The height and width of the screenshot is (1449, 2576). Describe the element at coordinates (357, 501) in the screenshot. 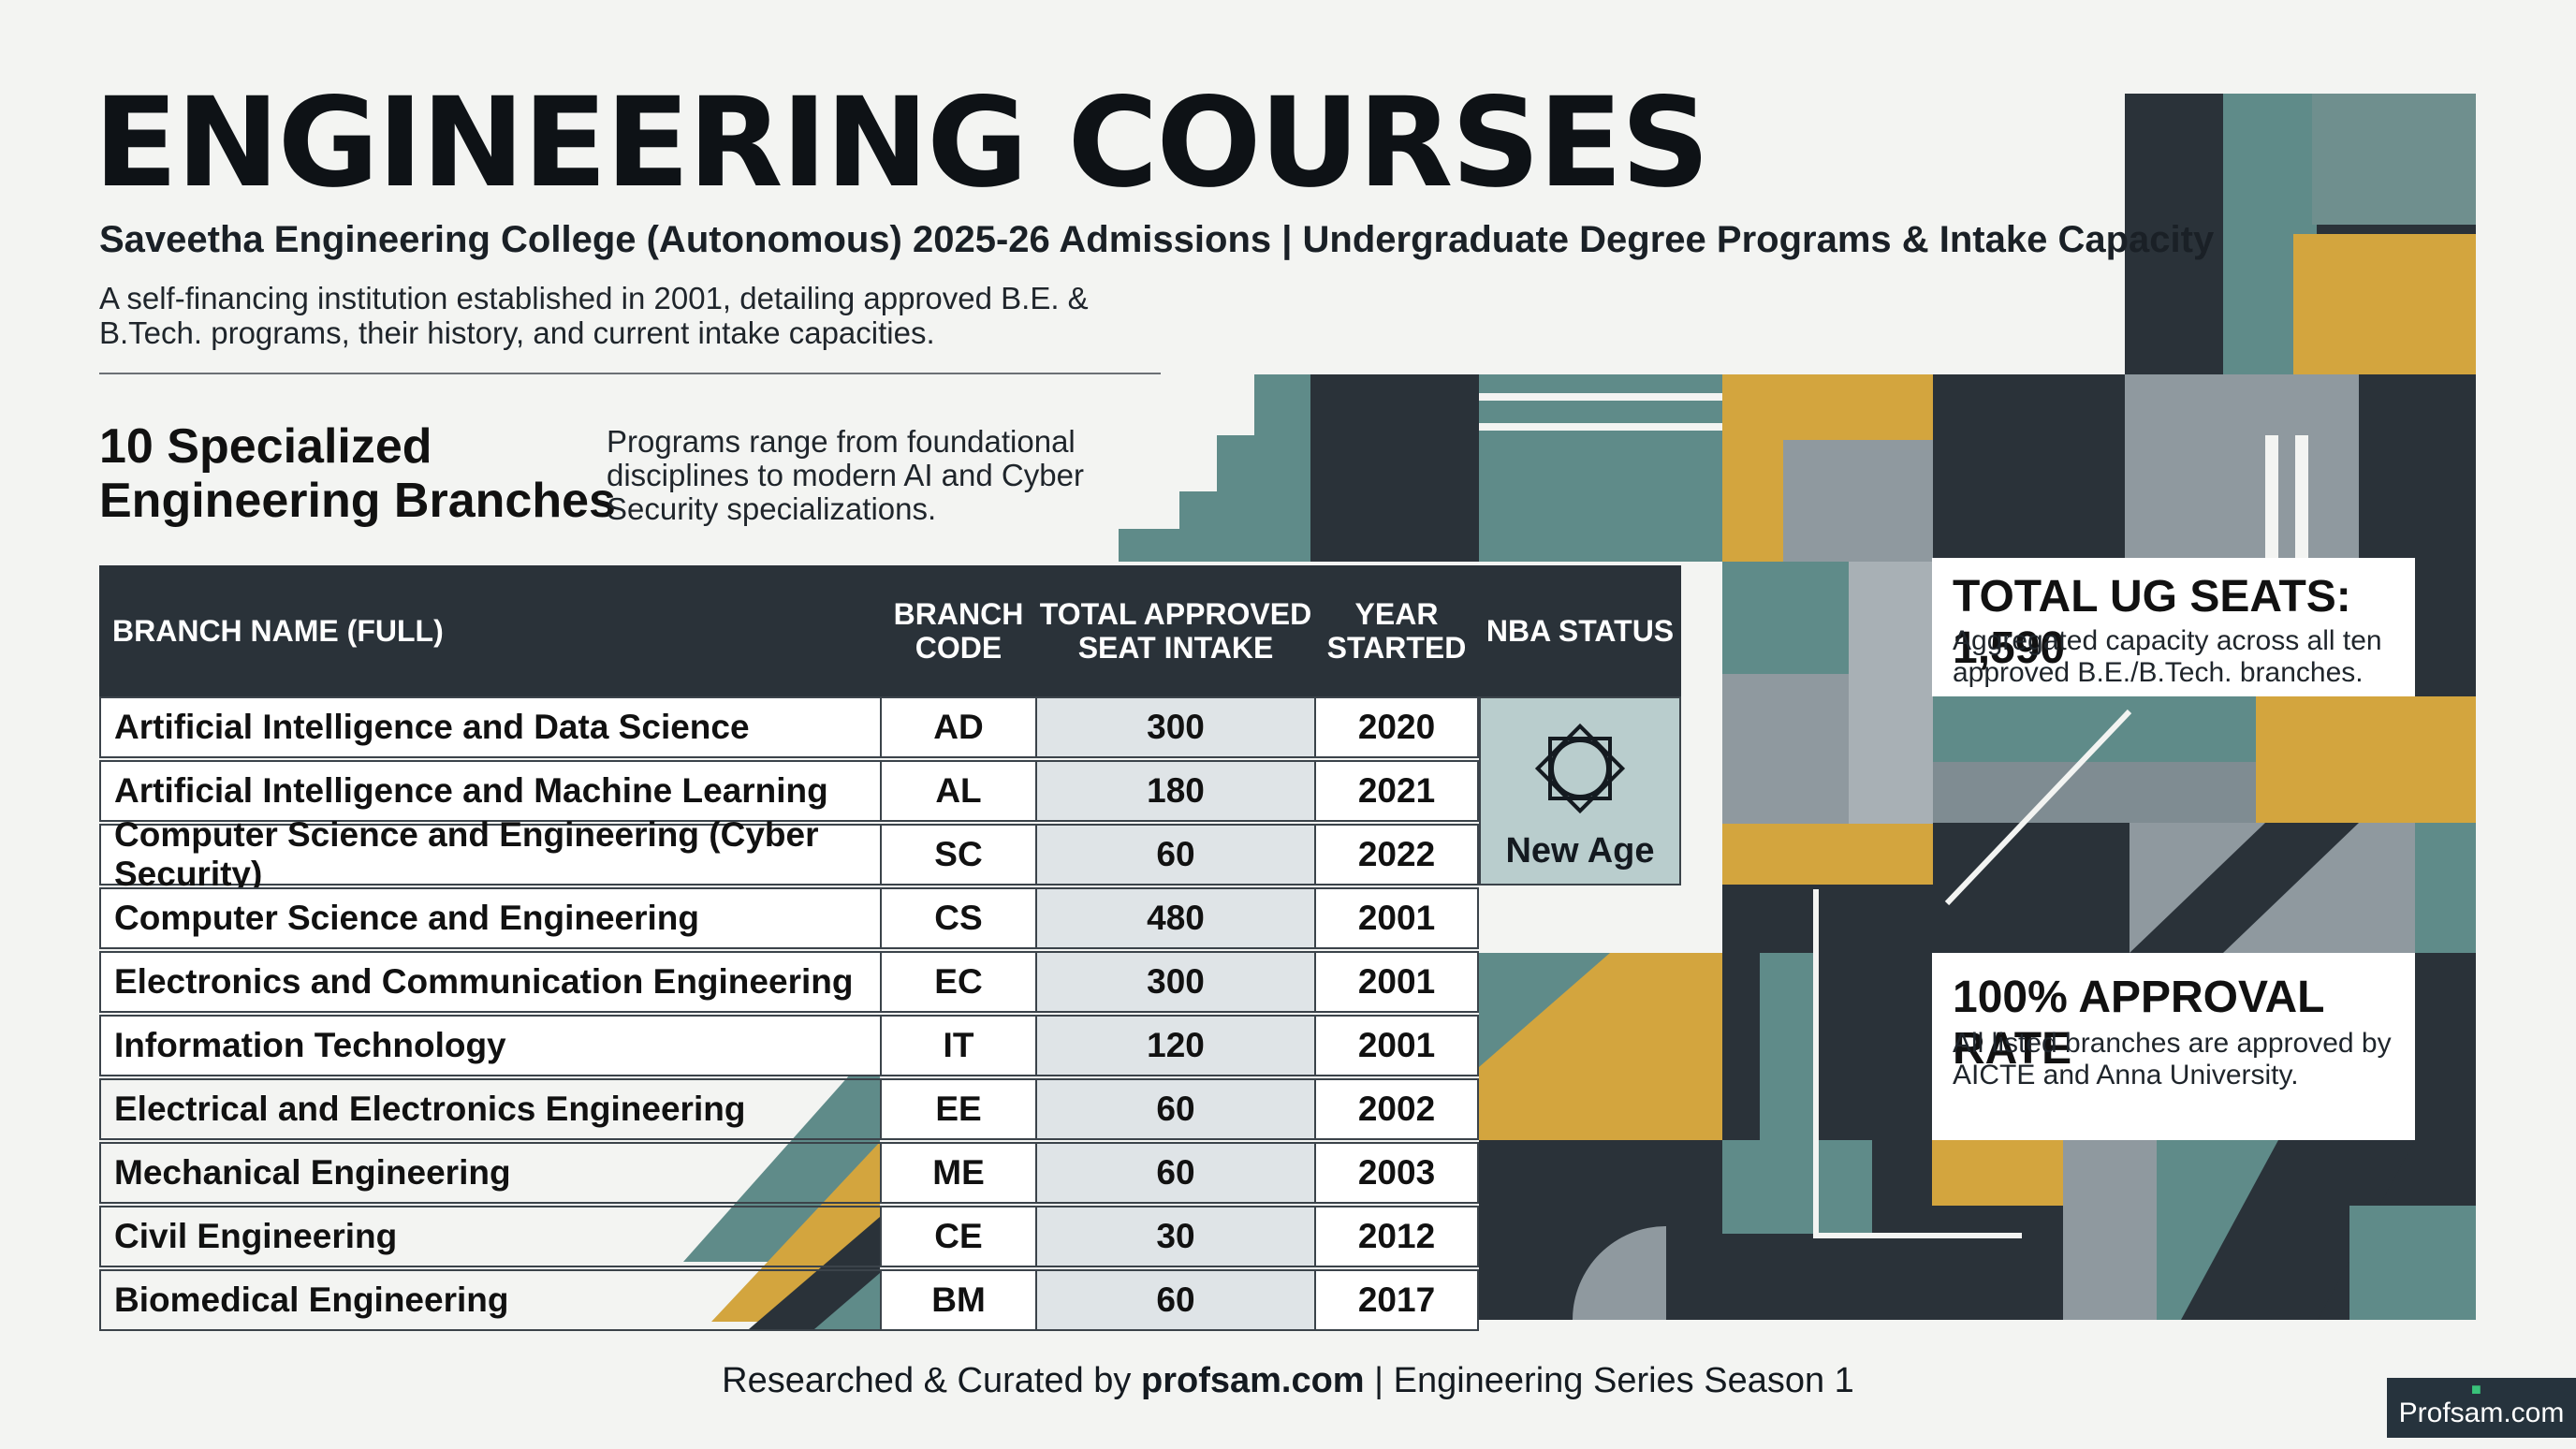

I see `branches-title-line2: Engineering Branches` at that location.